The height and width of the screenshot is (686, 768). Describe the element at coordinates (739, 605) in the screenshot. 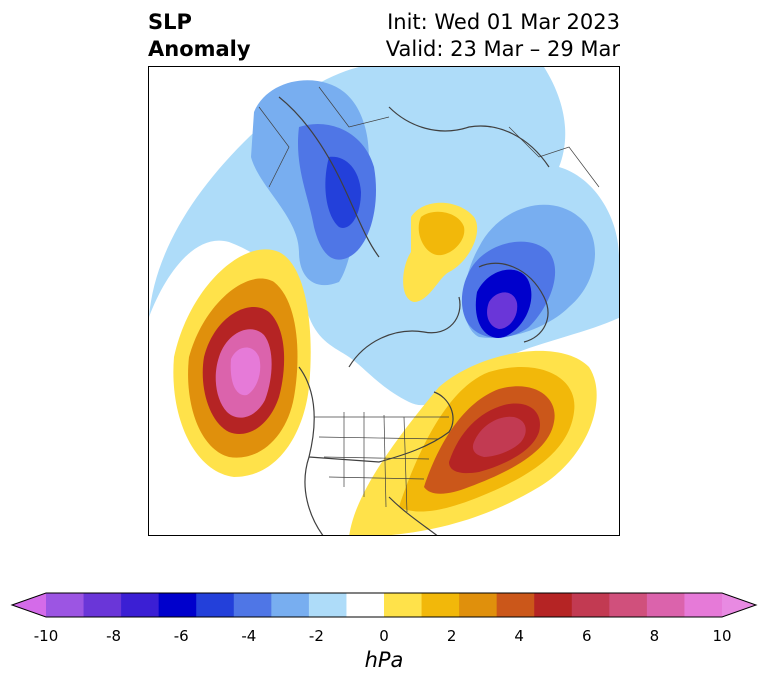

I see `colorbar-extend-high` at that location.